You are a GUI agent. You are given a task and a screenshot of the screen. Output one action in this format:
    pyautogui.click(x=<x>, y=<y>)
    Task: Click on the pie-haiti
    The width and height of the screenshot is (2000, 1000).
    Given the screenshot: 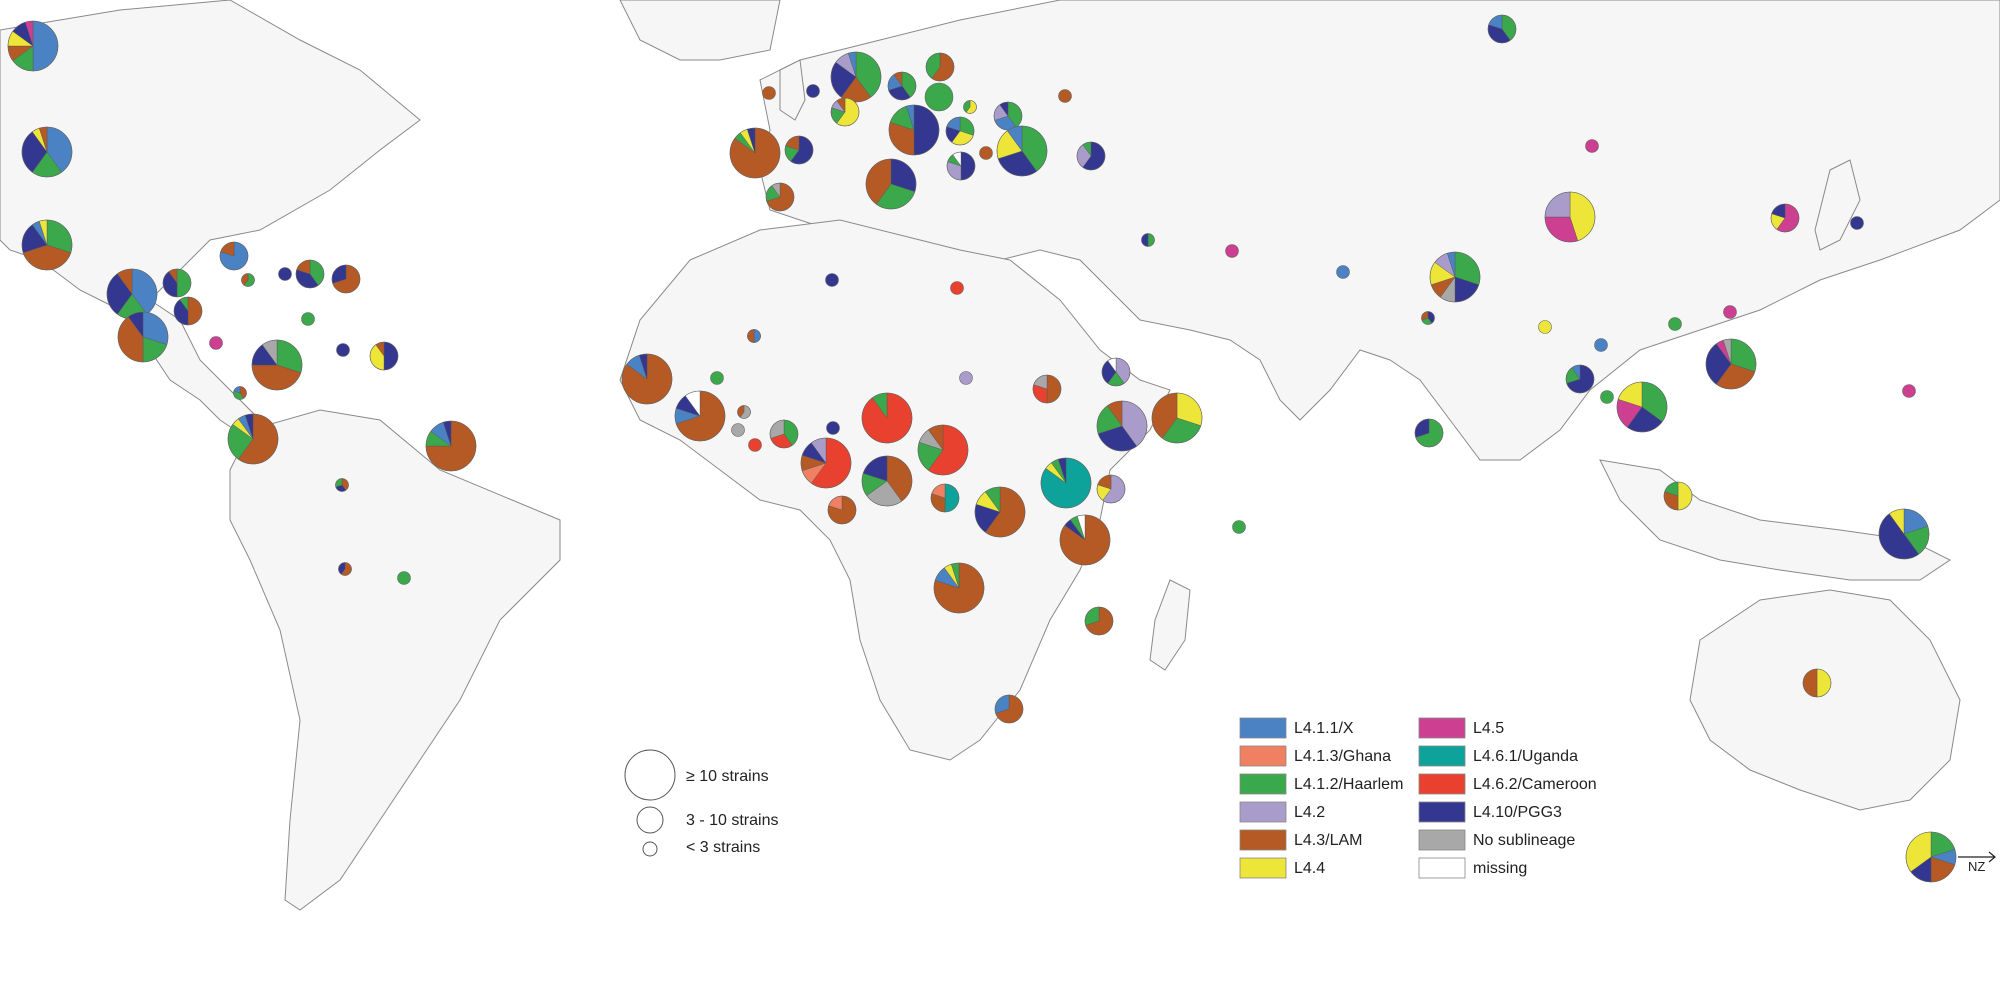 What is the action you would take?
    pyautogui.click(x=285, y=274)
    